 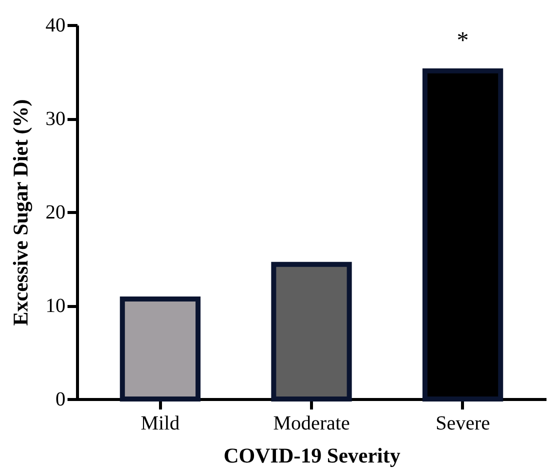 I want to click on y-tick-label: 40, so click(x=56, y=25).